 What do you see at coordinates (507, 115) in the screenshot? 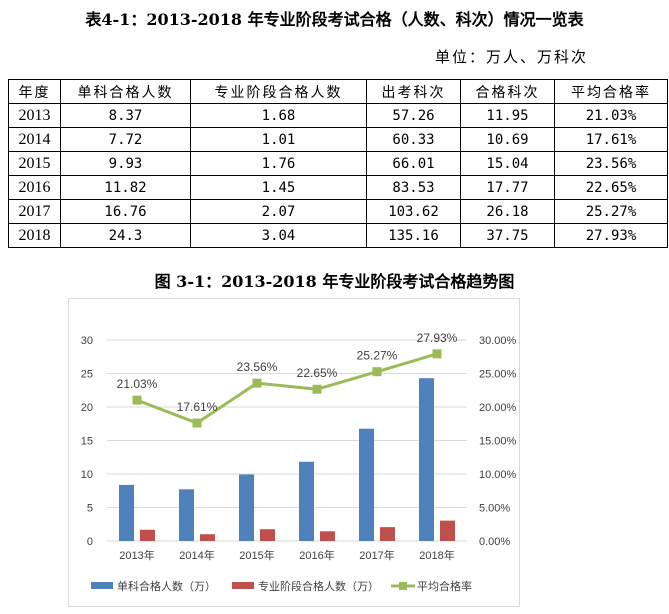
I see `table-cell: 11.95` at bounding box center [507, 115].